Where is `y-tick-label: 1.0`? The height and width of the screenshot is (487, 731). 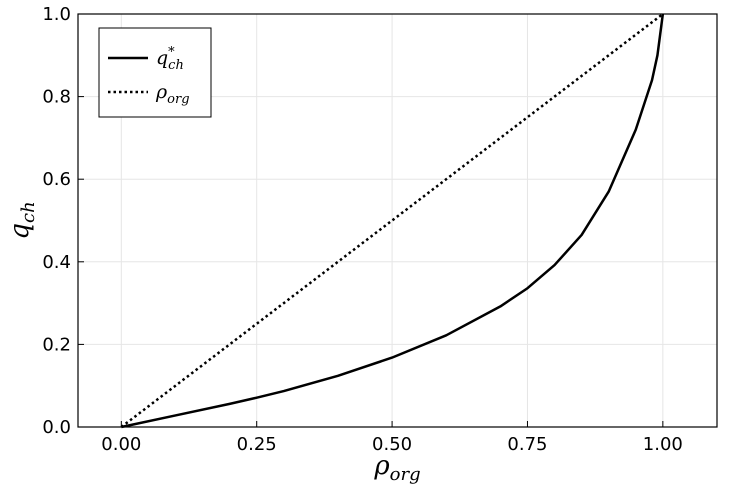
y-tick-label: 1.0 is located at coordinates (56, 14).